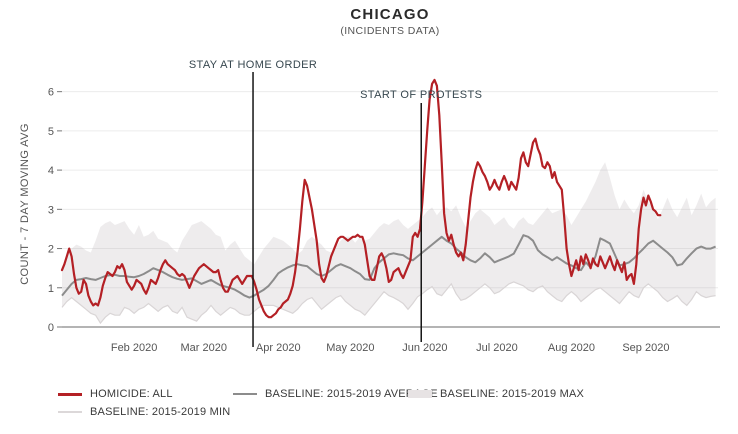 Image resolution: width=738 pixels, height=434 pixels. What do you see at coordinates (51, 132) in the screenshot?
I see `y-tick-label: 5` at bounding box center [51, 132].